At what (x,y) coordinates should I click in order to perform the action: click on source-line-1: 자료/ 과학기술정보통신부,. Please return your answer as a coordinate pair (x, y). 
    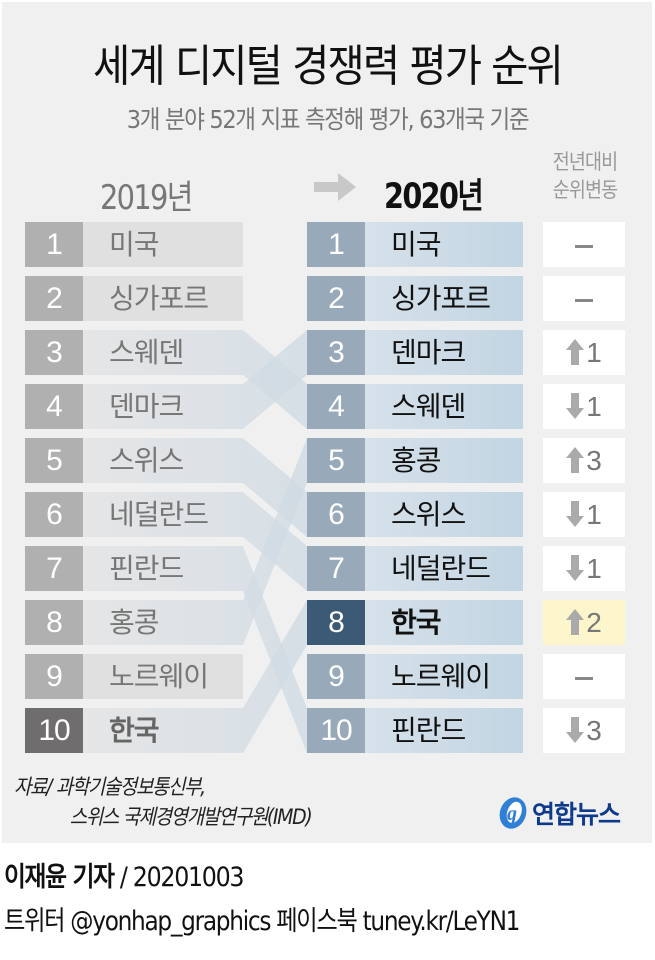
    Looking at the image, I should click on (110, 787).